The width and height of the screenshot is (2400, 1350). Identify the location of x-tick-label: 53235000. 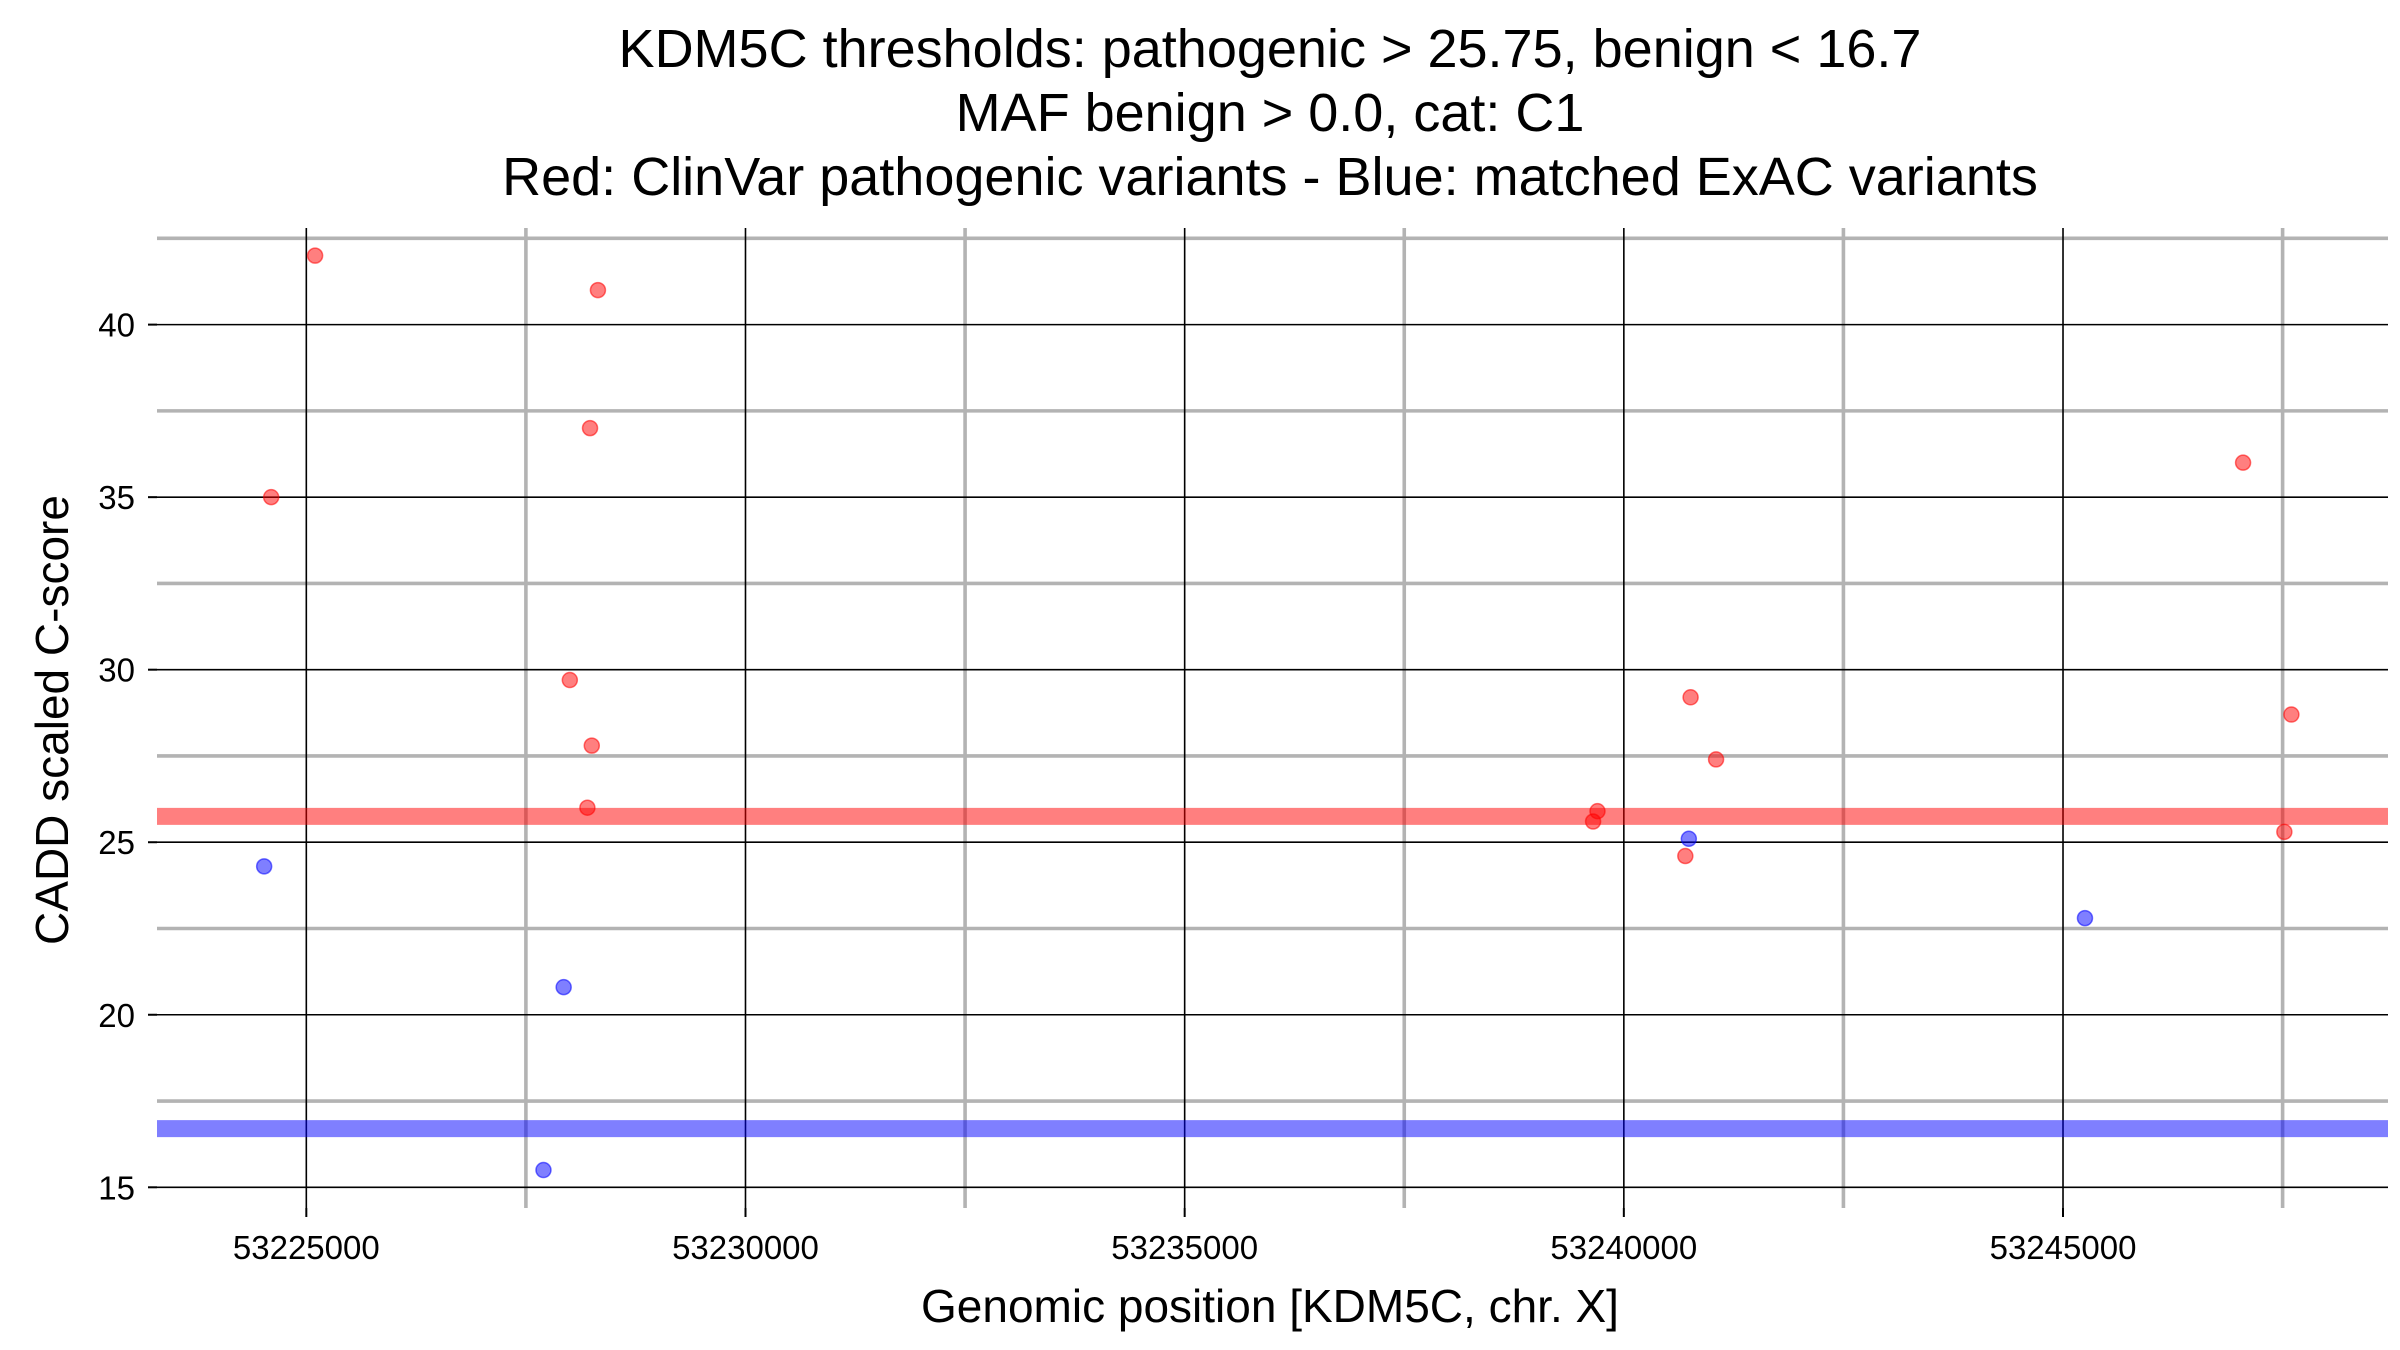
(1184, 1247).